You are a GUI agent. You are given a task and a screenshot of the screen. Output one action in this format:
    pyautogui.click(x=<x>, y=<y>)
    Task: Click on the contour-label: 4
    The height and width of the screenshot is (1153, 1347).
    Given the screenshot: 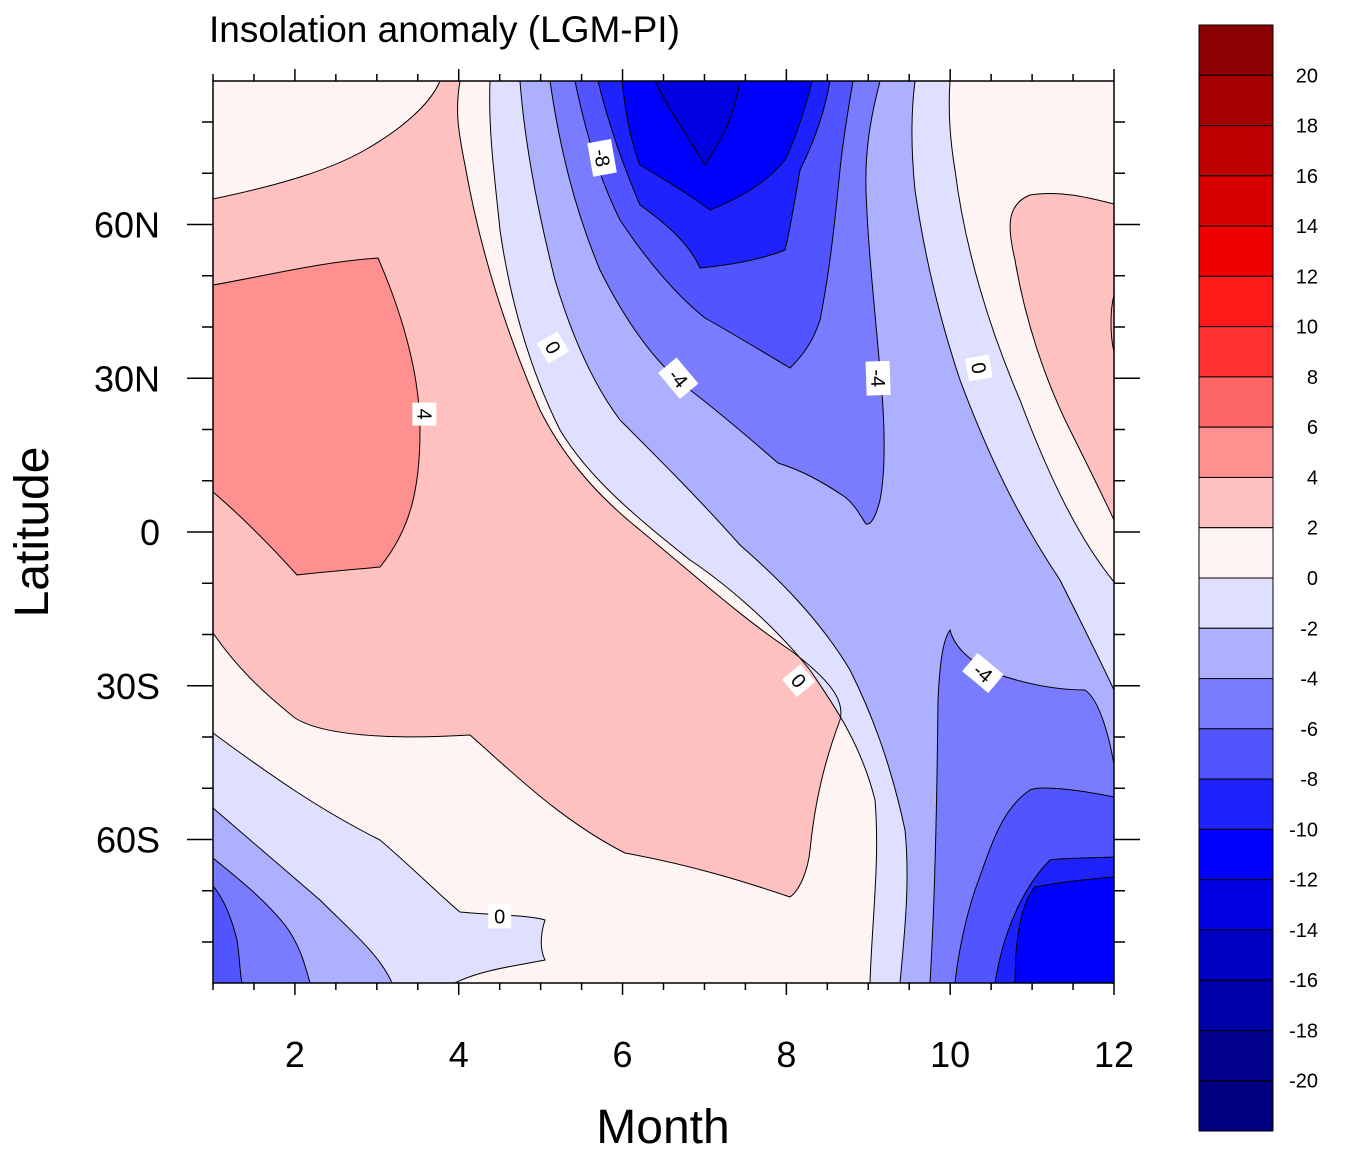 What is the action you would take?
    pyautogui.click(x=424, y=414)
    